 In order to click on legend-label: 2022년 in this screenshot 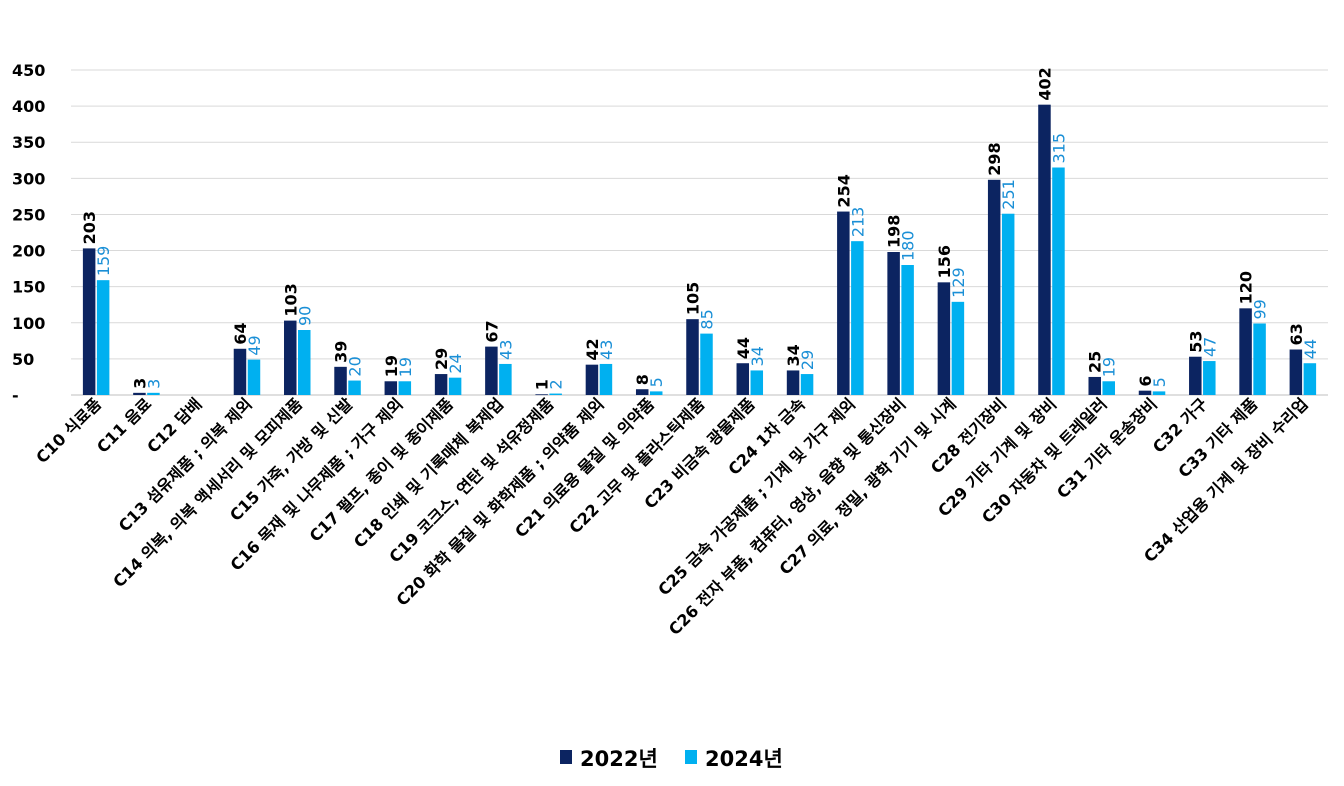, I will do `click(619, 759)`.